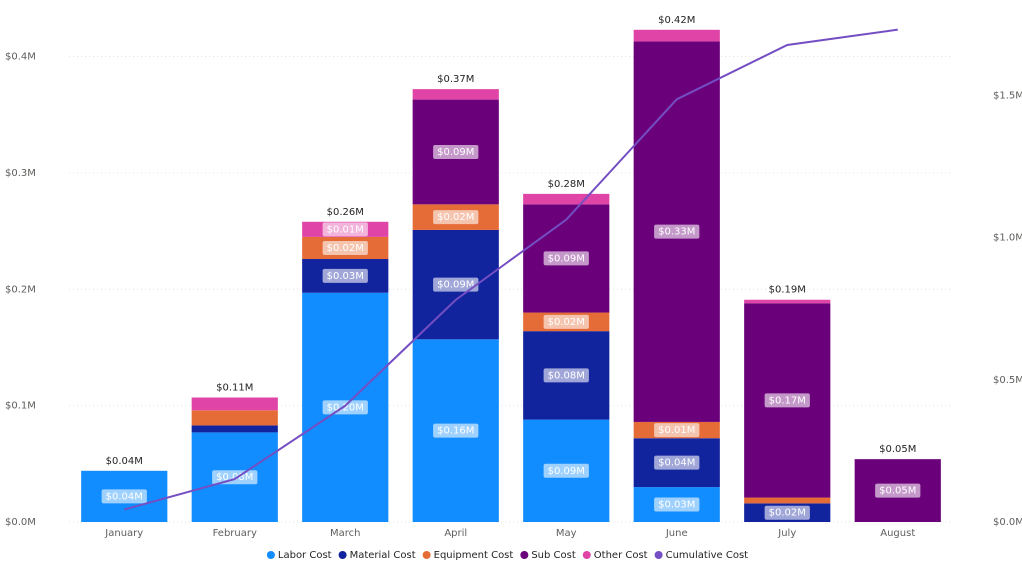 The height and width of the screenshot is (569, 1022). I want to click on total-label: $0.11M, so click(234, 387).